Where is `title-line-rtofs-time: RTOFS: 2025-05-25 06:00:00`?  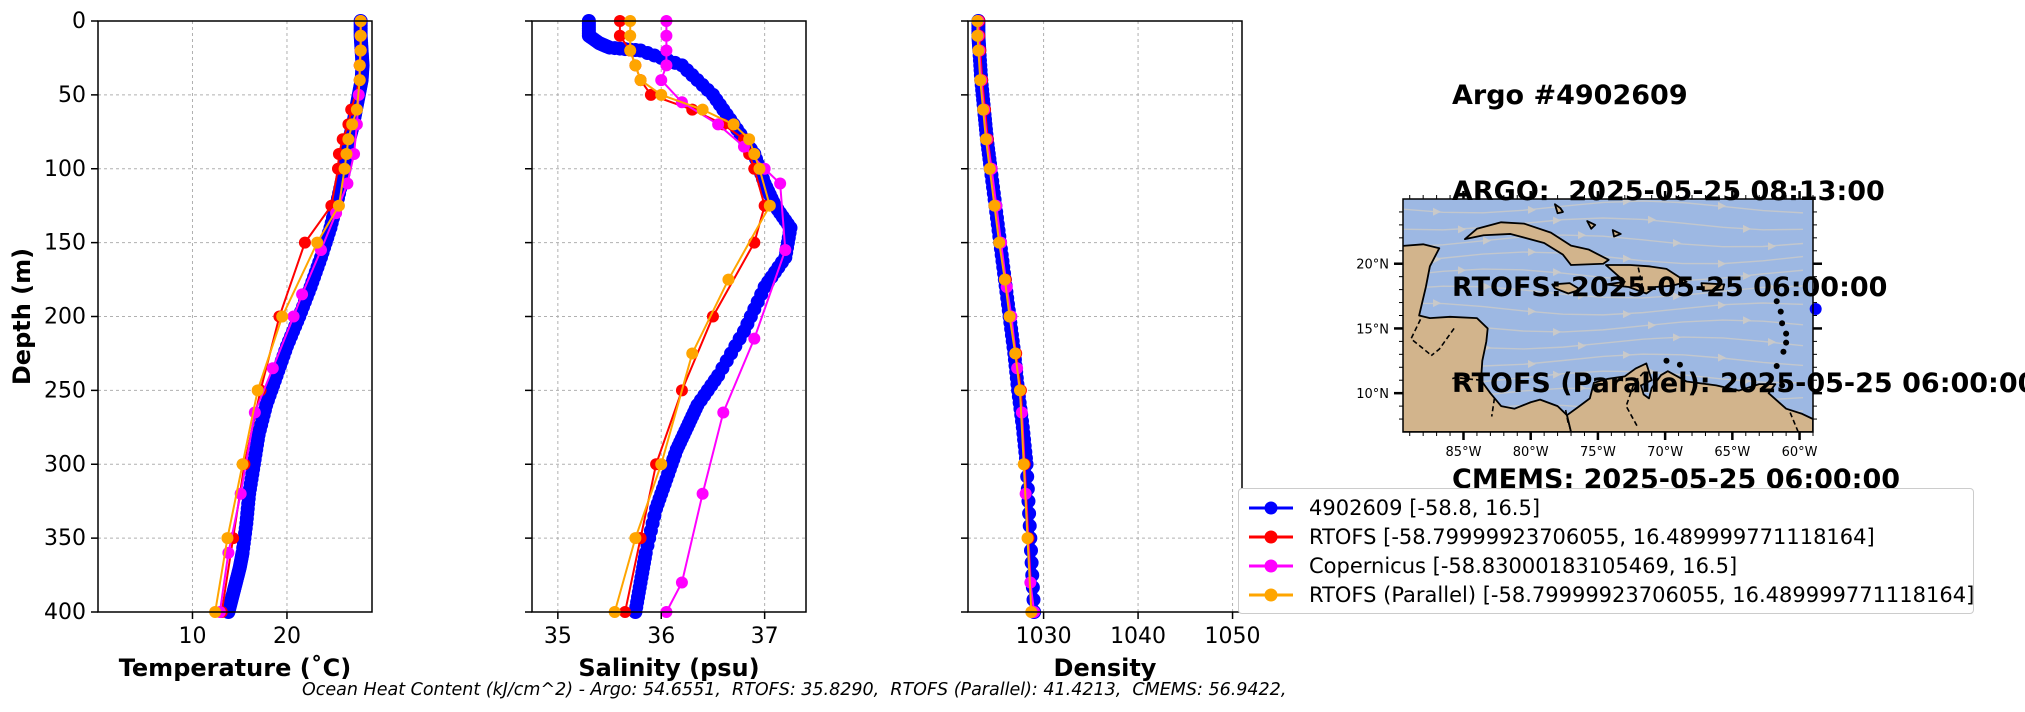 title-line-rtofs-time: RTOFS: 2025-05-25 06:00:00 is located at coordinates (1670, 287).